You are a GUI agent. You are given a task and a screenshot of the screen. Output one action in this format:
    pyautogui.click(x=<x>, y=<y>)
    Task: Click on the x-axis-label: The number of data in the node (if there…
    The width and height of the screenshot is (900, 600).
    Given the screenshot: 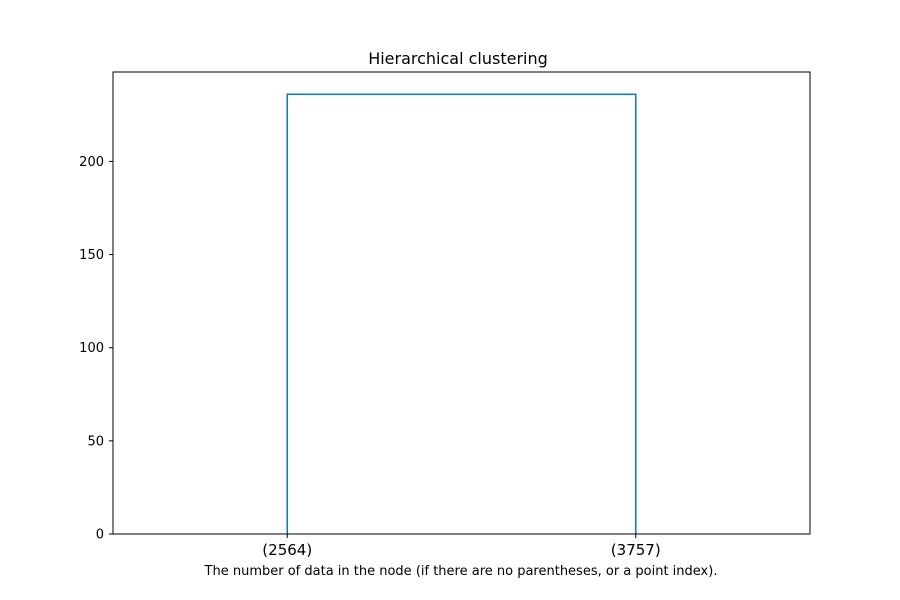 What is the action you would take?
    pyautogui.click(x=461, y=571)
    